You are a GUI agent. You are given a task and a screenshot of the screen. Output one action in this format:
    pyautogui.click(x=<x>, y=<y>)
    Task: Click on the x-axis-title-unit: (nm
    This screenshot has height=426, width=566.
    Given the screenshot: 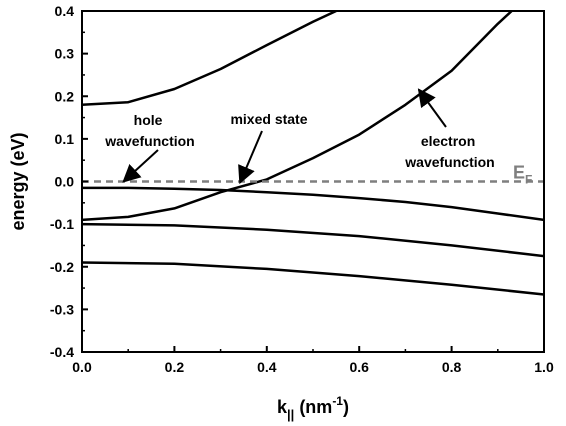 What is the action you would take?
    pyautogui.click(x=313, y=407)
    